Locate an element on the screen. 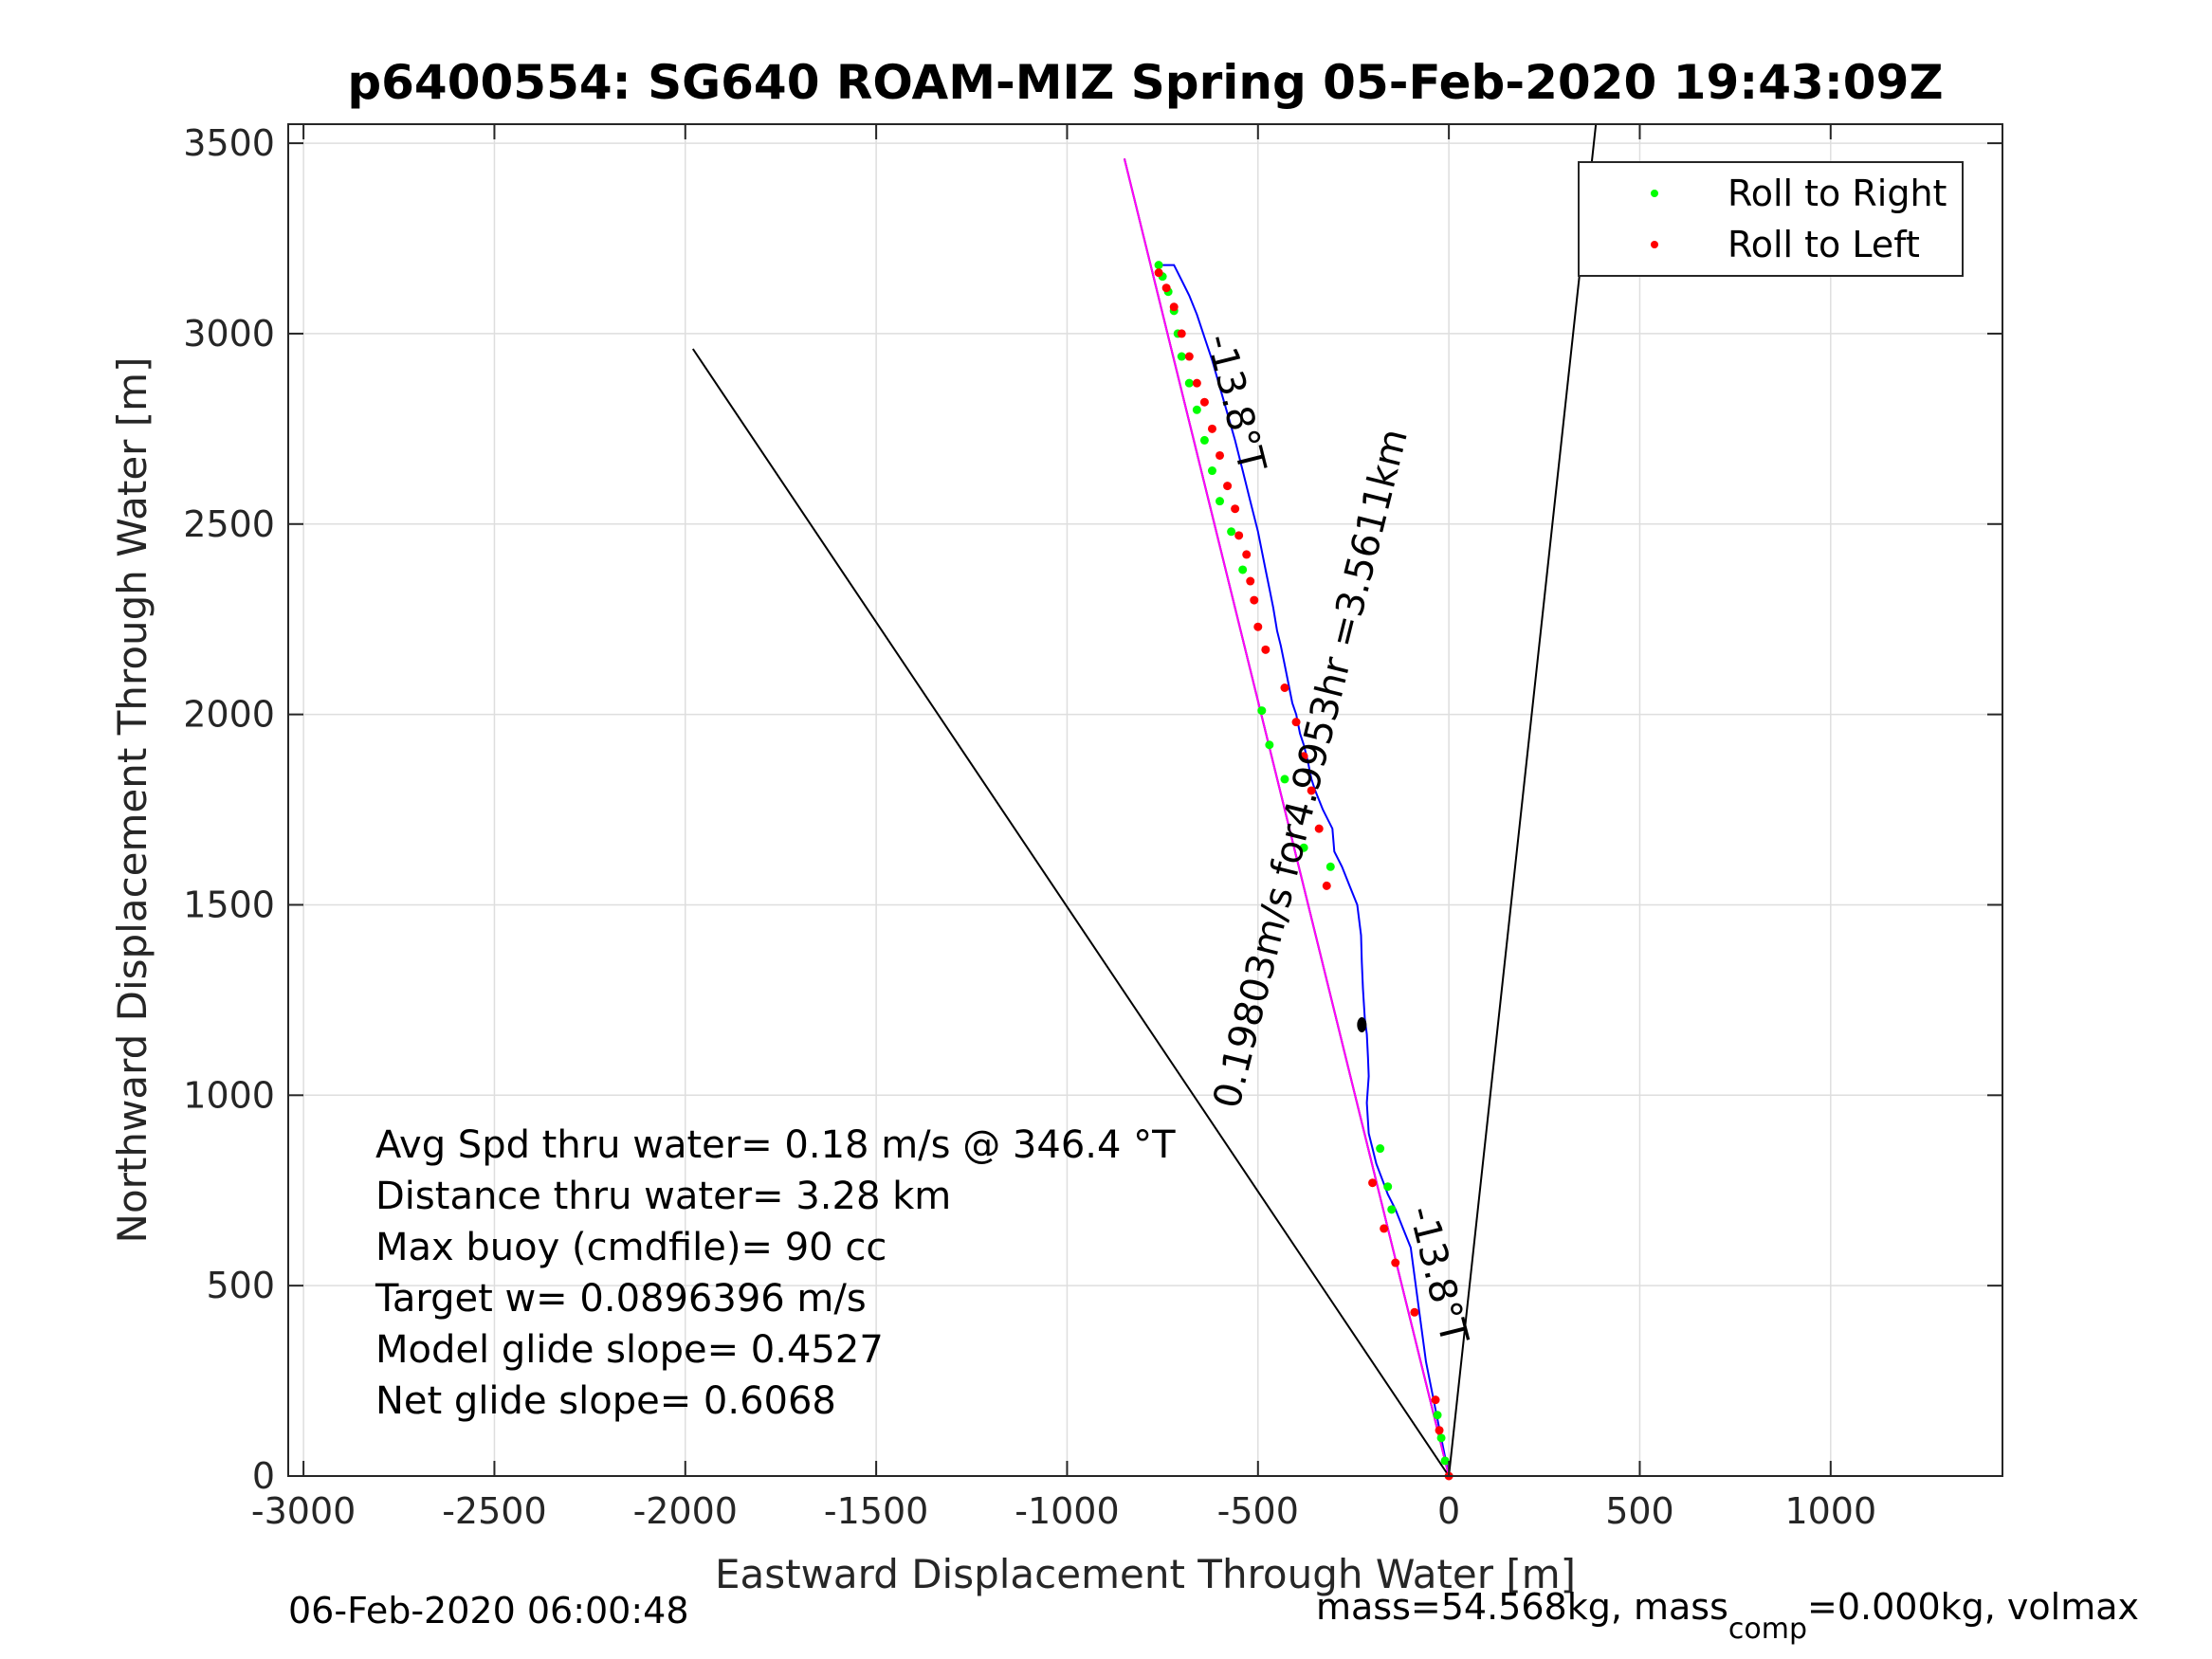  footer-mass-prefix: mass=54.568kg, mass is located at coordinates (1522, 1607).